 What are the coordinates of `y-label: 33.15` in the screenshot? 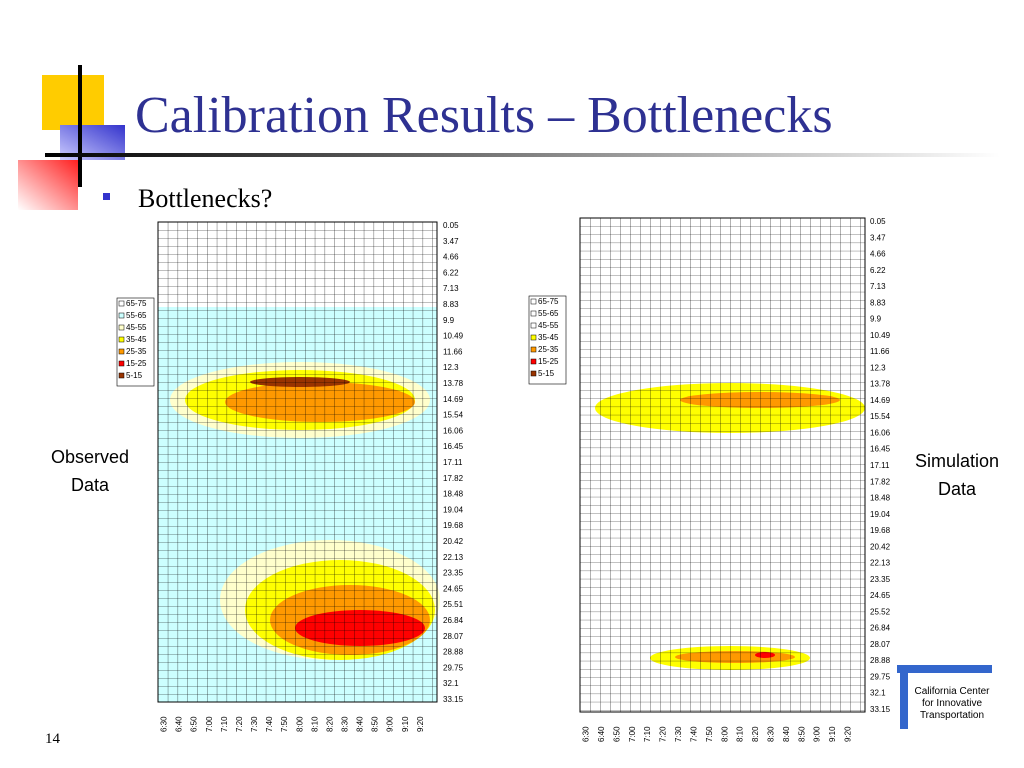 It's located at (880, 709).